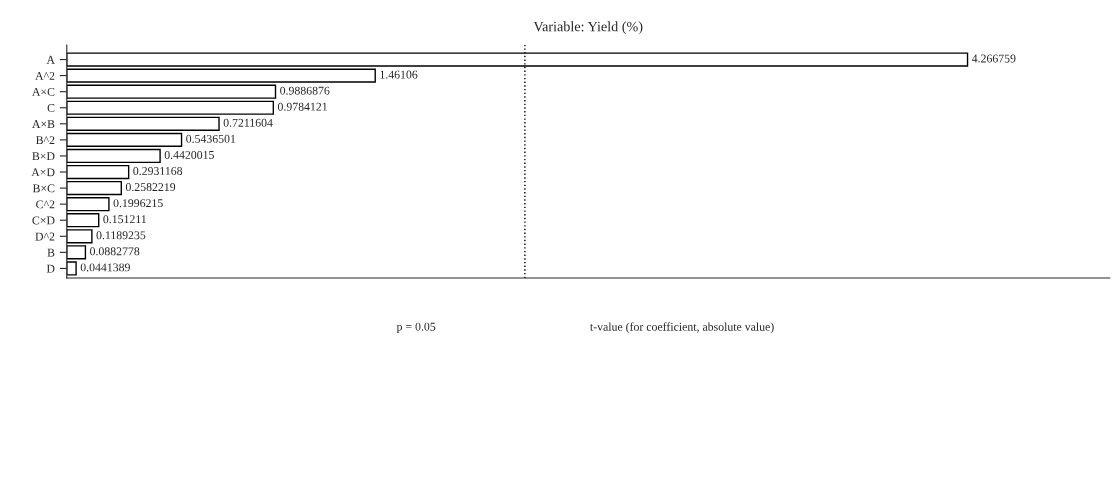 Image resolution: width=1113 pixels, height=501 pixels. Describe the element at coordinates (211, 138) in the screenshot. I see `data-label: 0.5436501` at that location.